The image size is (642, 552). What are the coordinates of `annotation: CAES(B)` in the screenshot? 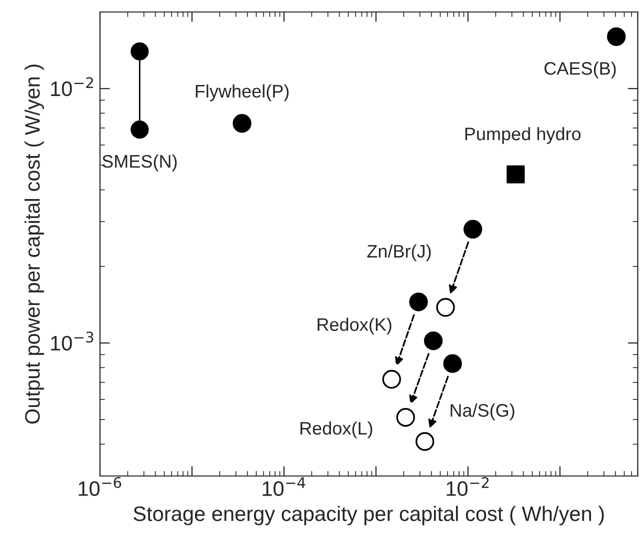 It's located at (580, 70).